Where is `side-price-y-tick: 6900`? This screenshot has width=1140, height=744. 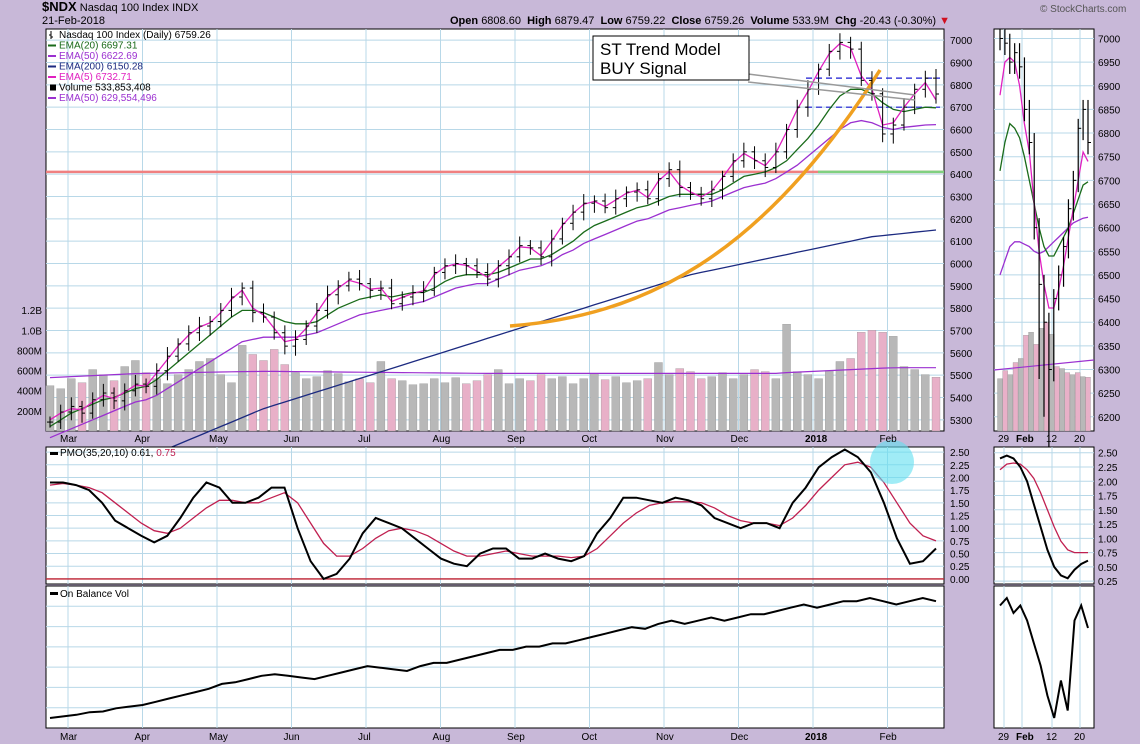
side-price-y-tick: 6900 is located at coordinates (1109, 87).